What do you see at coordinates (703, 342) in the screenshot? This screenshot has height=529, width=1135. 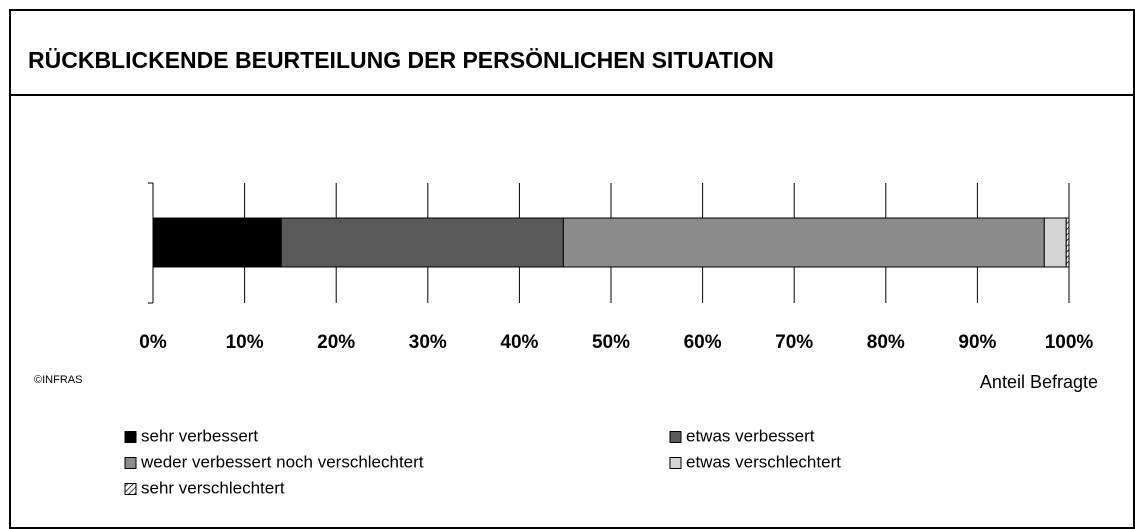 I see `x-tick-label: 60%` at bounding box center [703, 342].